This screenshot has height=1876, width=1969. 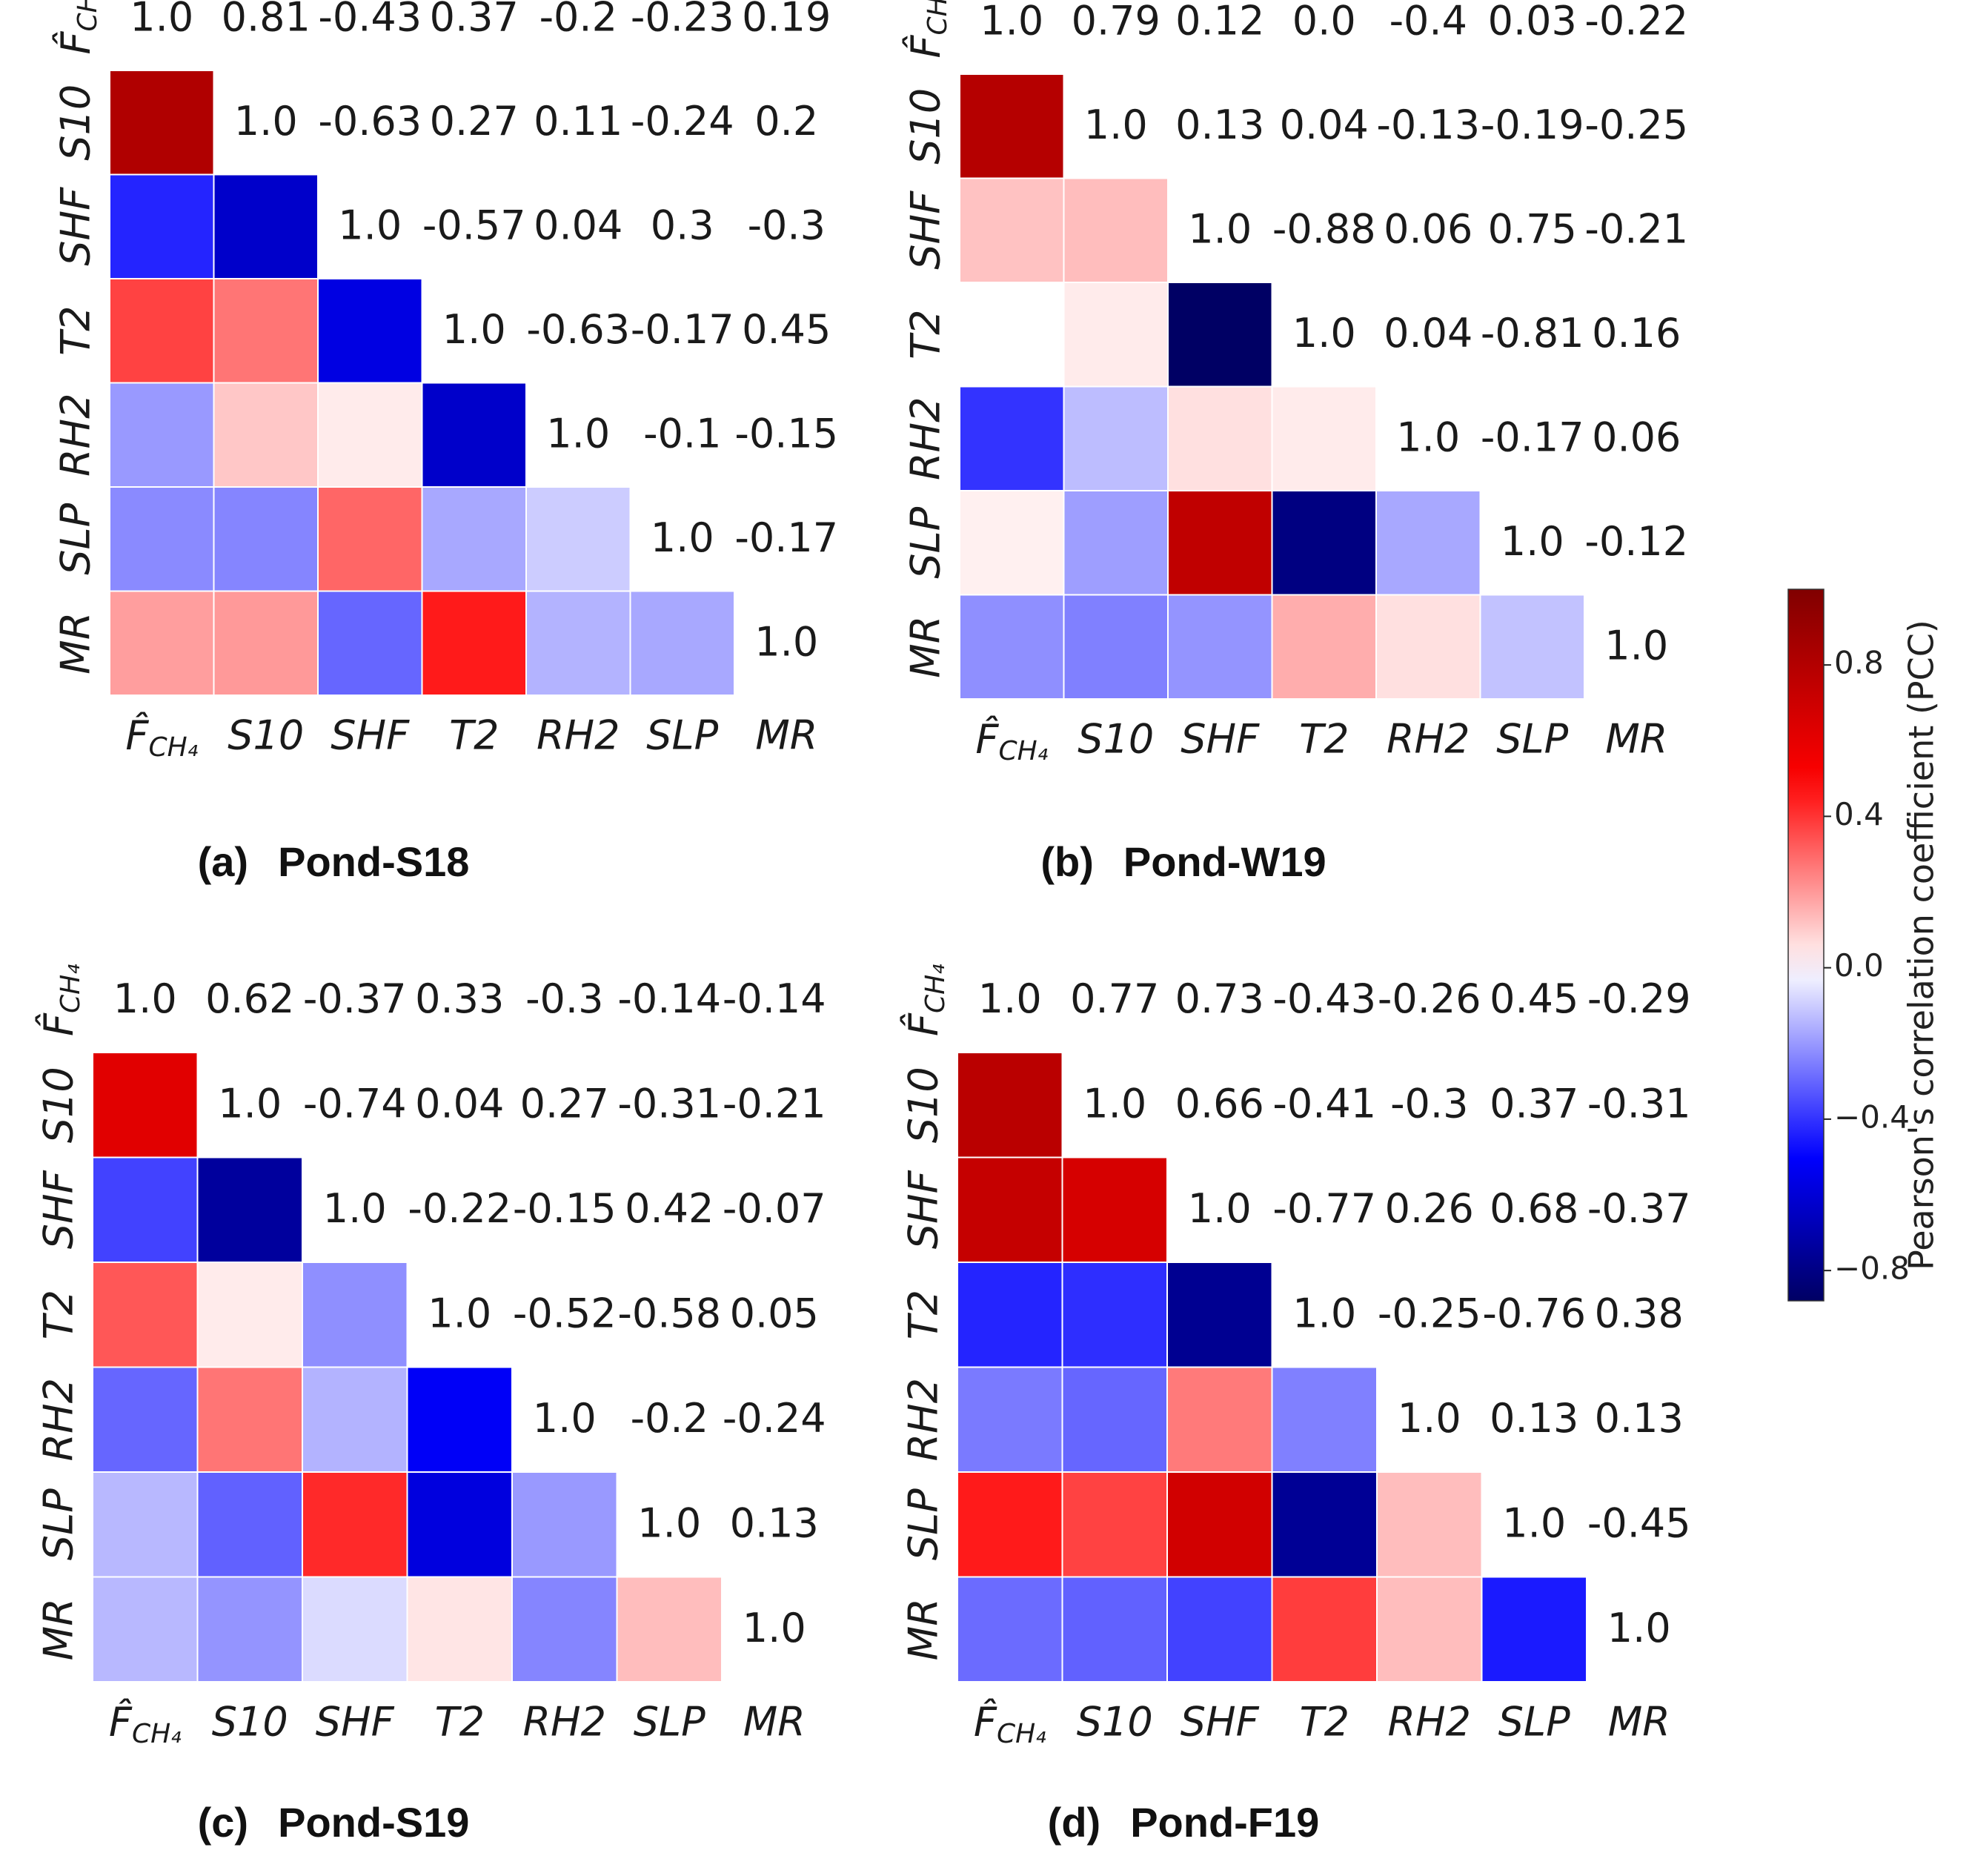 What do you see at coordinates (1114, 1103) in the screenshot?
I see `value-label-pond-f19-r1-c1: 1.0` at bounding box center [1114, 1103].